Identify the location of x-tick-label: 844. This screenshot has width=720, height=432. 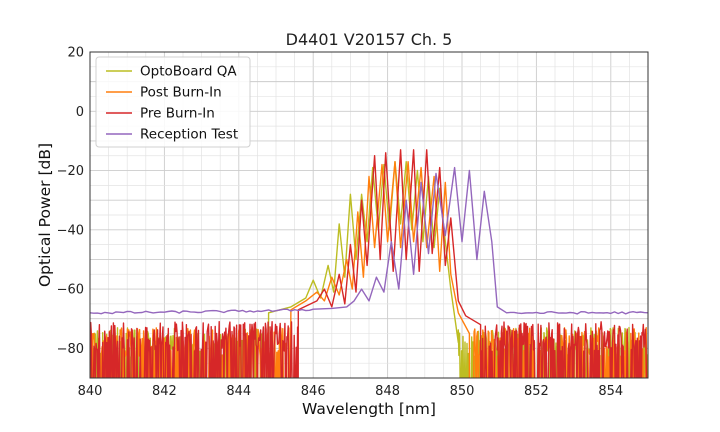
(238, 391).